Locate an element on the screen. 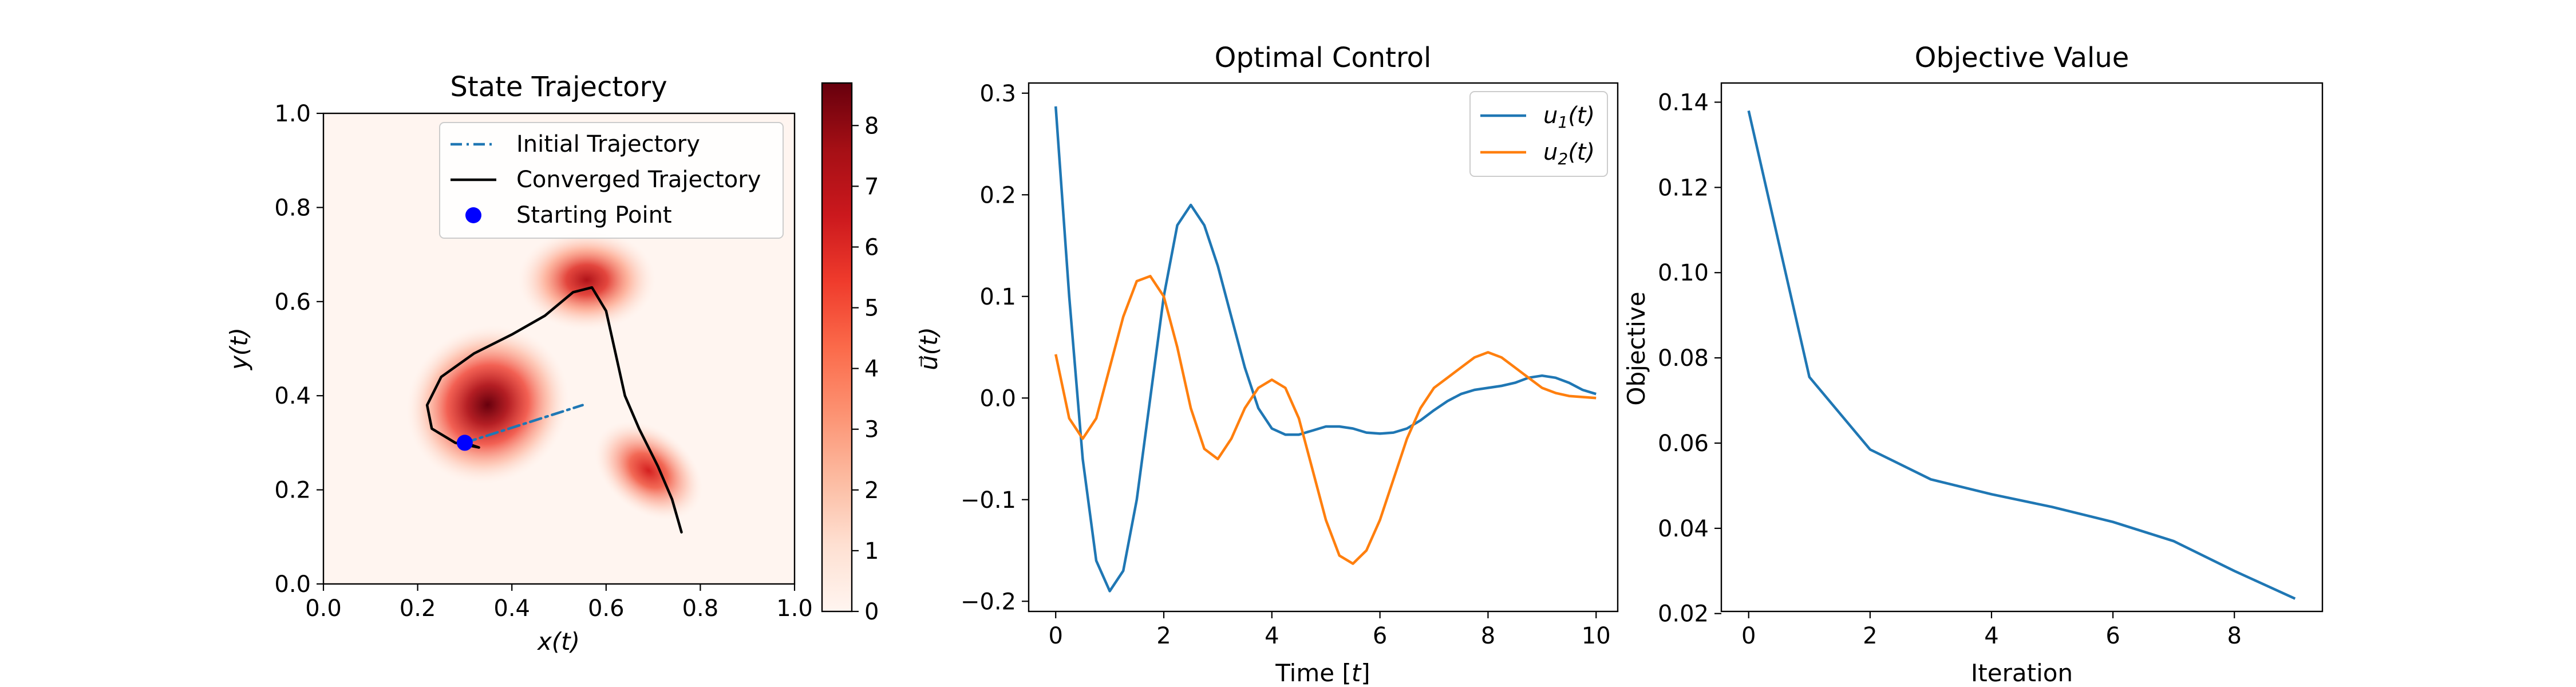  x-tick-label: 0.0 is located at coordinates (323, 608).